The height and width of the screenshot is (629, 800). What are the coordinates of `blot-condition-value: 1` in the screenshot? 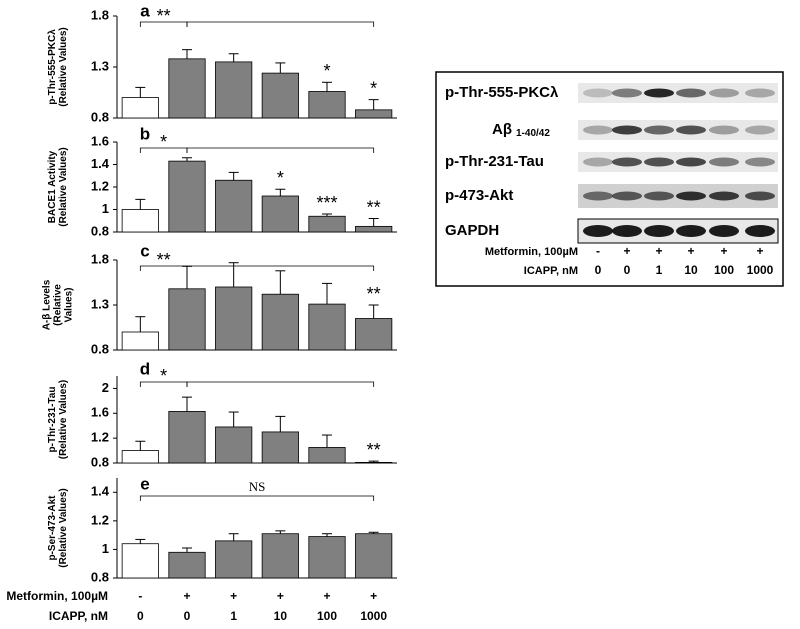 It's located at (659, 270).